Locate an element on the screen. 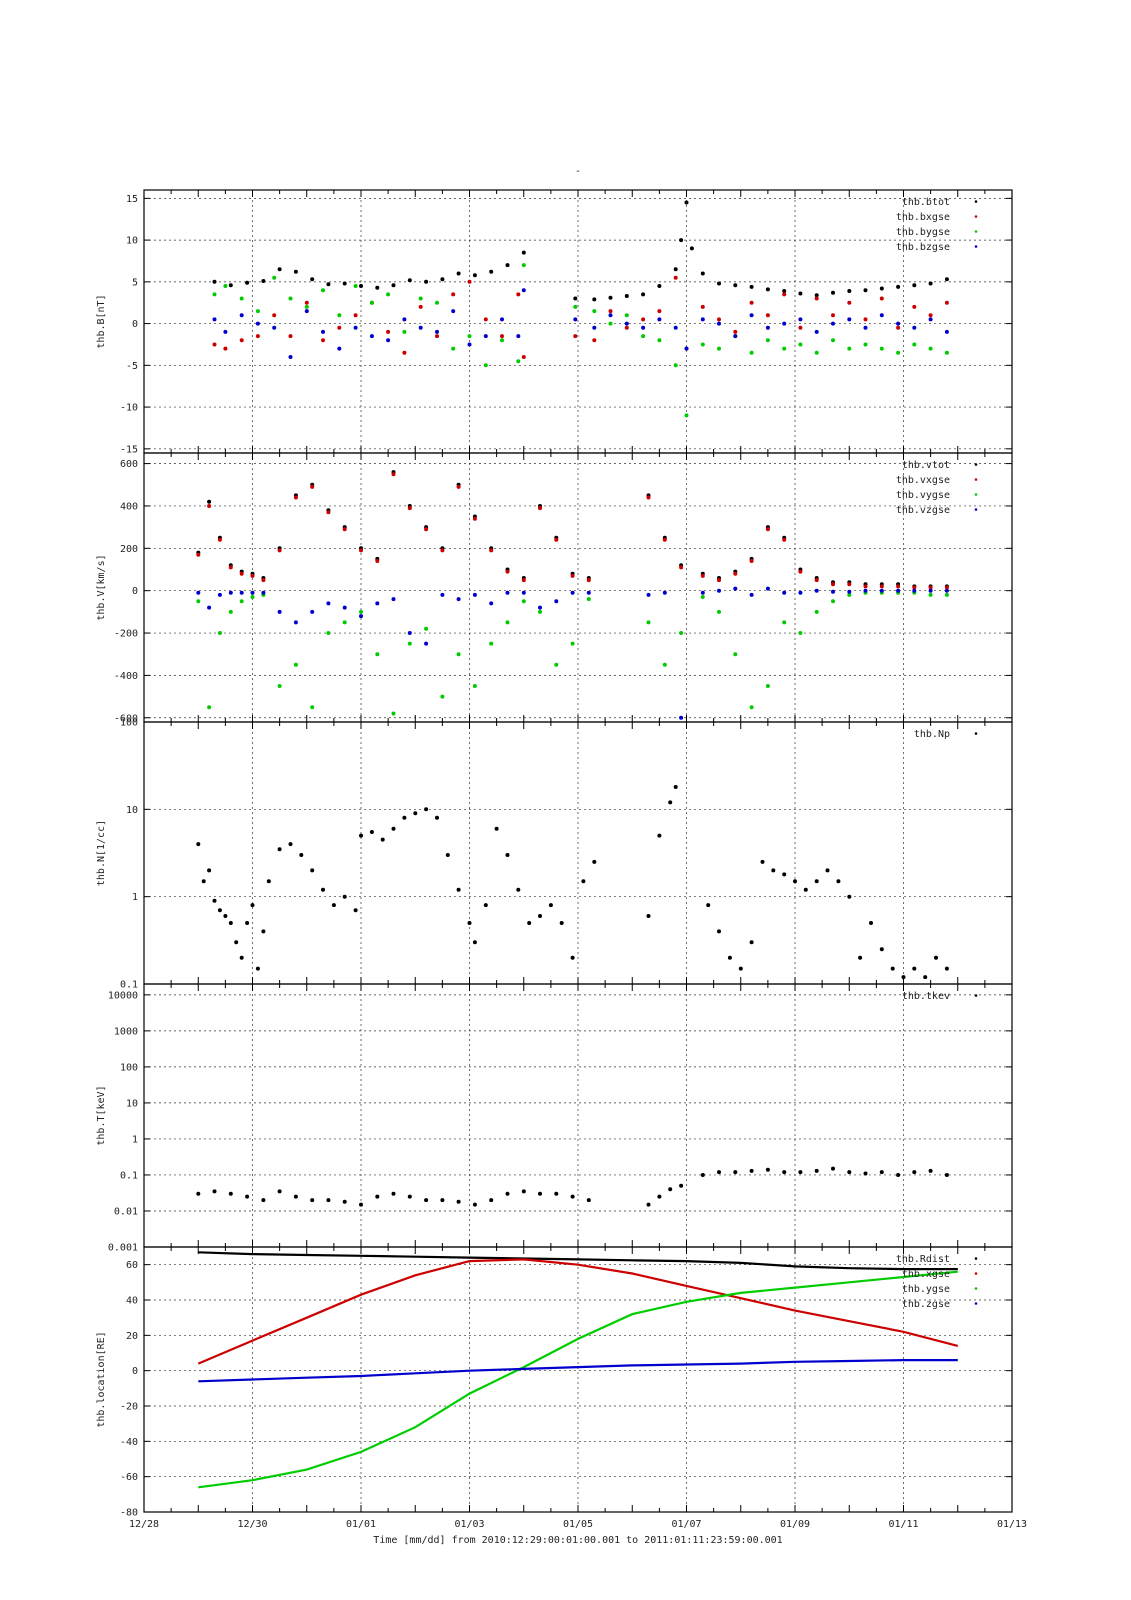  y-tick-label: -20 is located at coordinates (129, 1407).